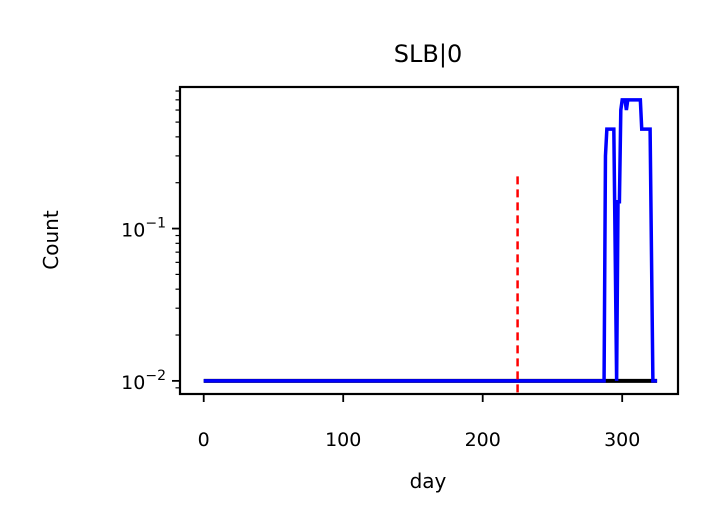 The height and width of the screenshot is (531, 708). I want to click on x-tick-label: 200, so click(483, 440).